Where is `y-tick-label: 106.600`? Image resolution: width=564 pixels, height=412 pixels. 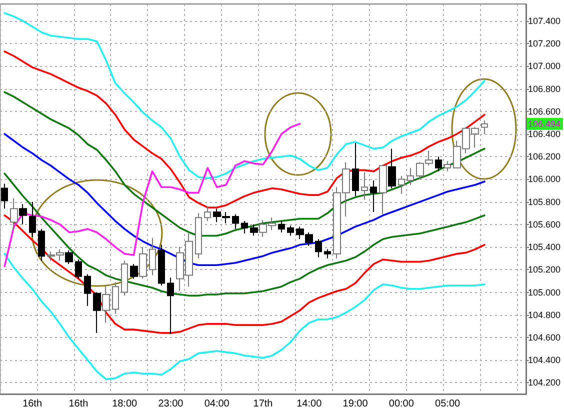 y-tick-label: 106.600 is located at coordinates (544, 111).